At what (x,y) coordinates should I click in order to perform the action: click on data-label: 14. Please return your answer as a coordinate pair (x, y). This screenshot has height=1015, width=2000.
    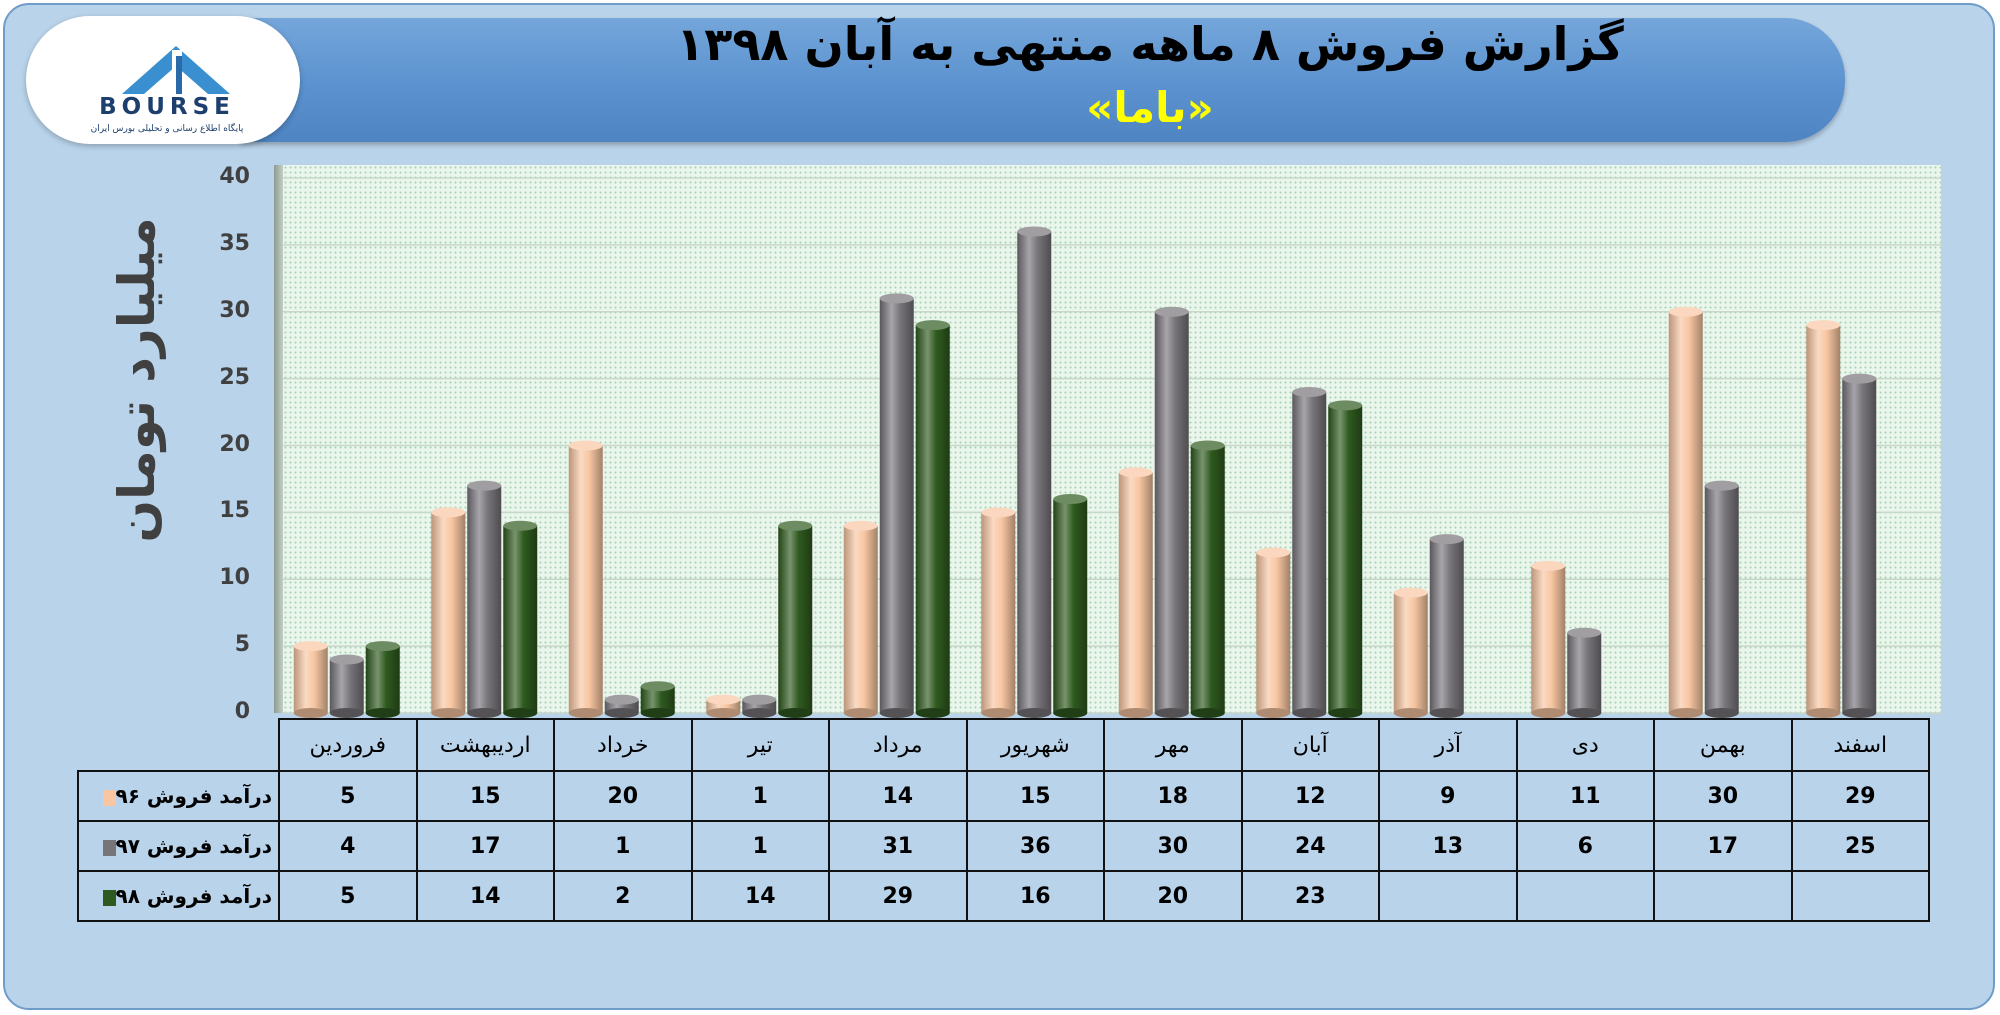
    Looking at the image, I should click on (485, 896).